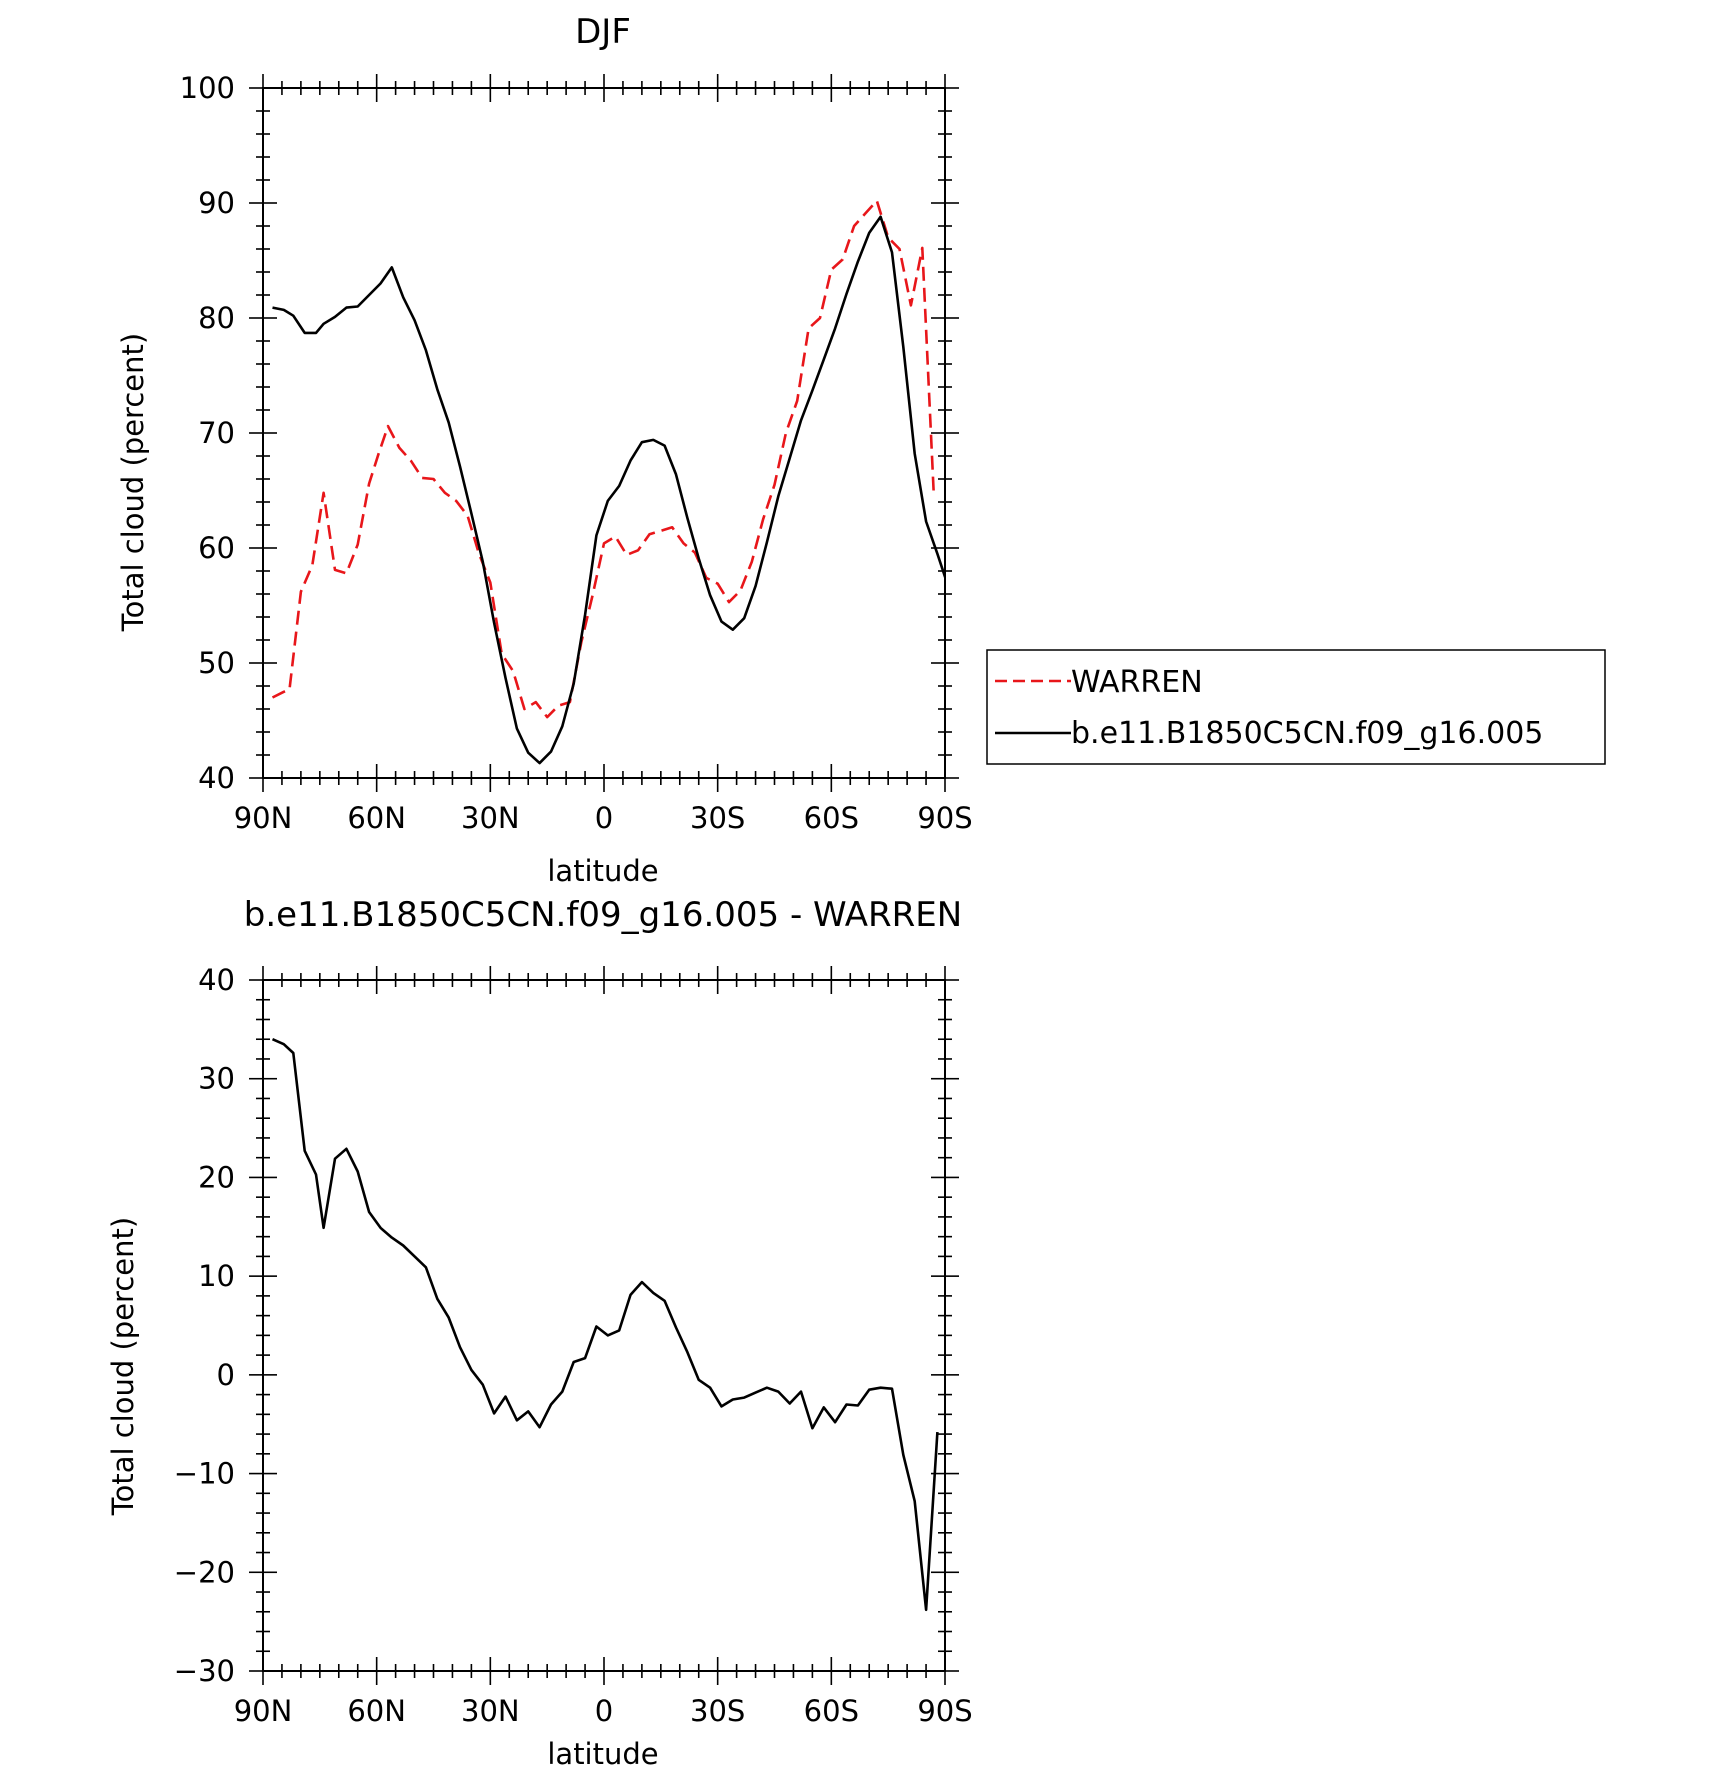  What do you see at coordinates (123, 1366) in the screenshot?
I see `bottom-y-axis-label: Total cloud (percent)` at bounding box center [123, 1366].